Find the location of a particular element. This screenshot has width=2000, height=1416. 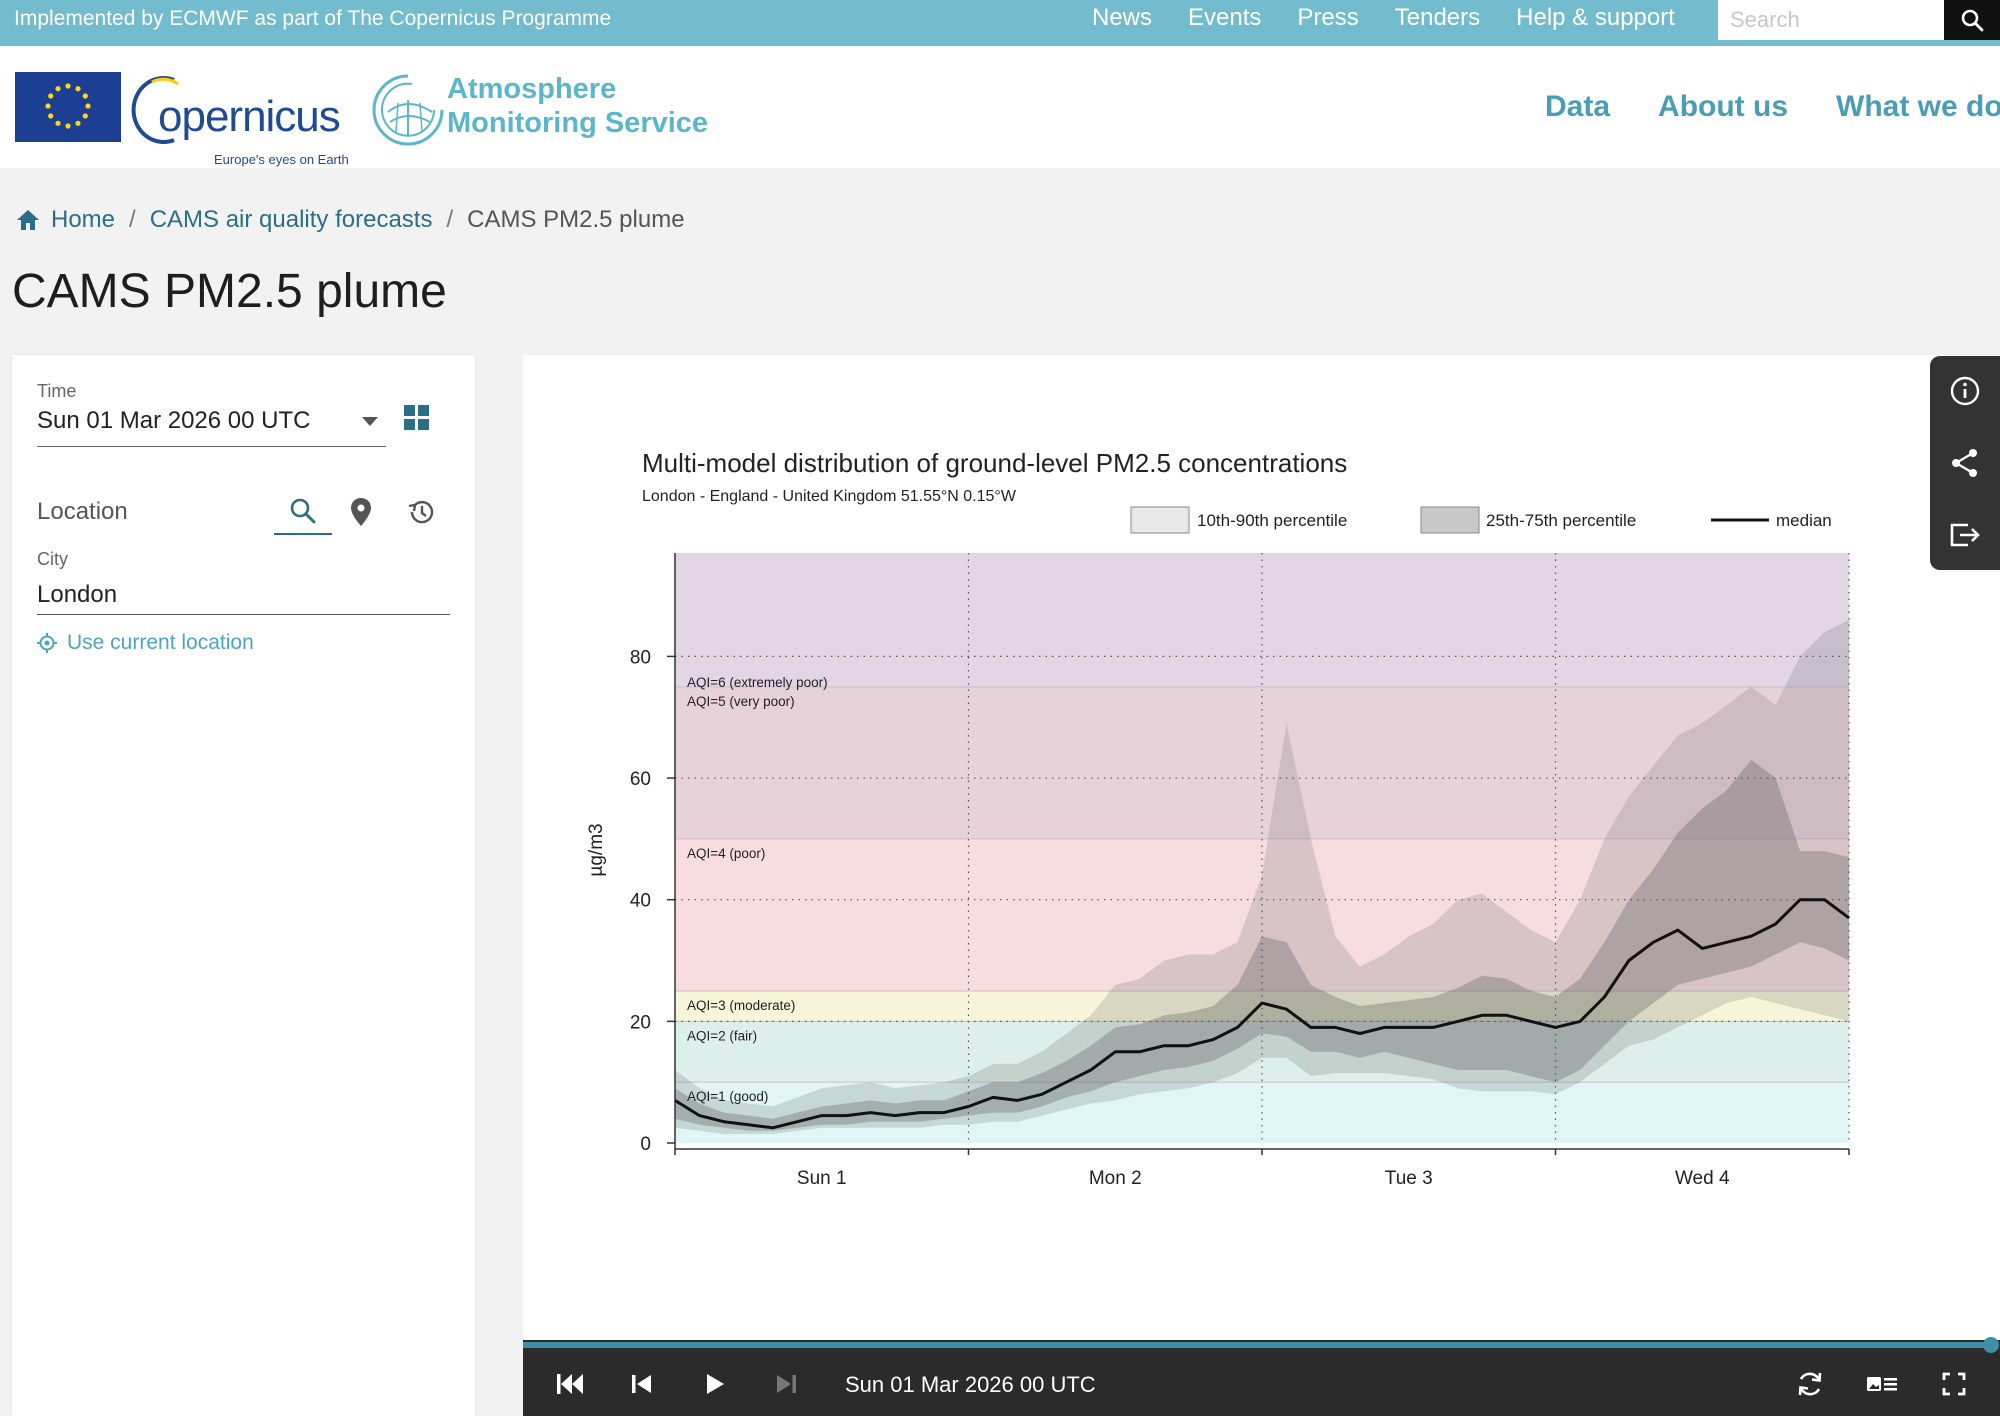

cams-globe-logo is located at coordinates (408, 110).